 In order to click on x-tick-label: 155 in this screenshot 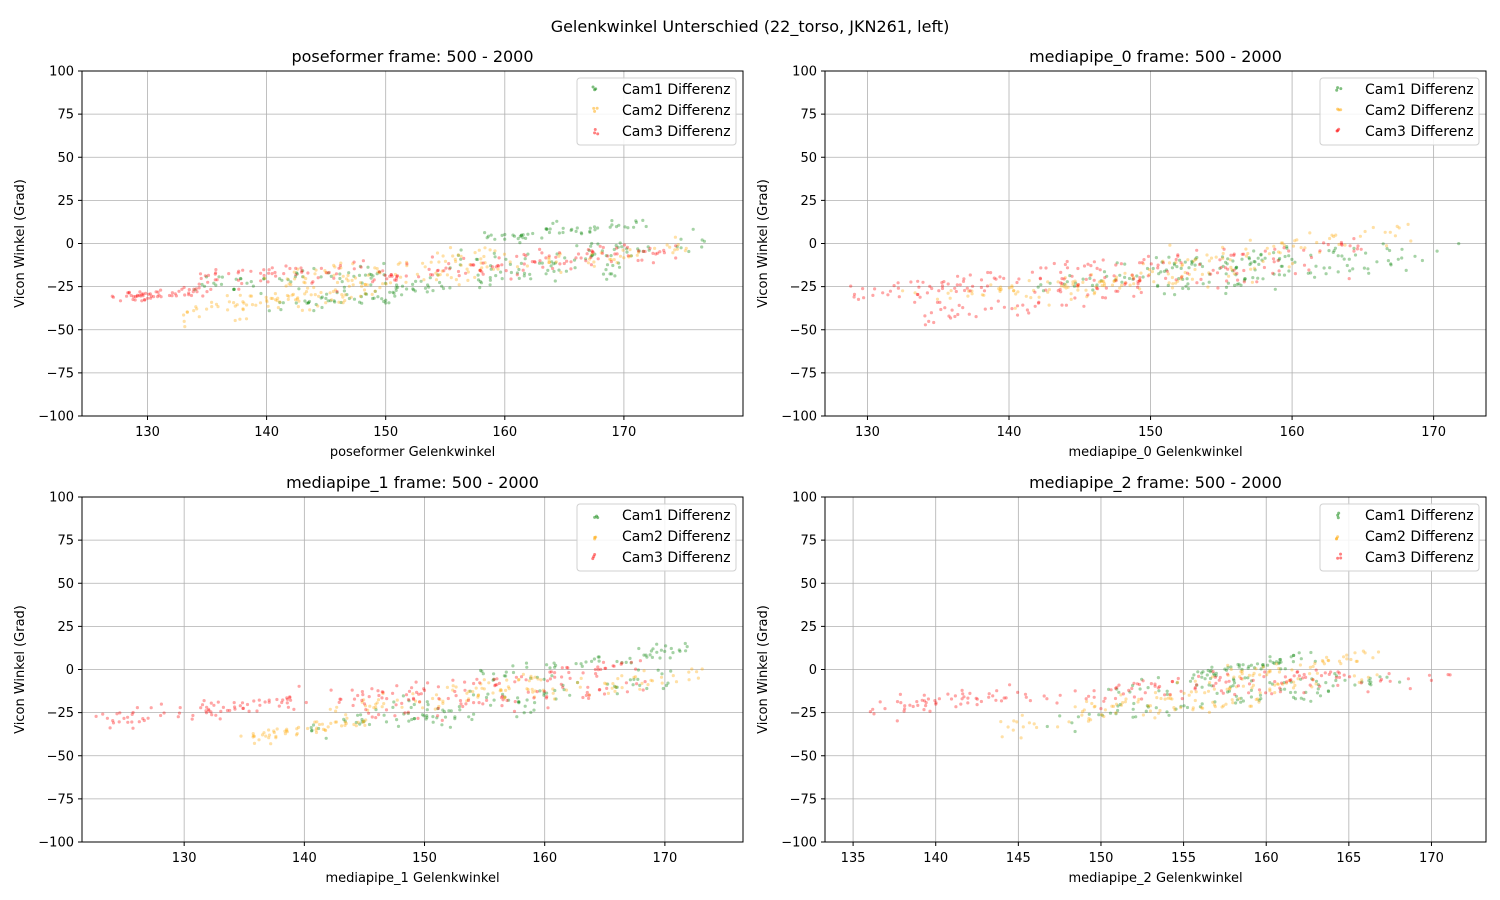, I will do `click(1183, 858)`.